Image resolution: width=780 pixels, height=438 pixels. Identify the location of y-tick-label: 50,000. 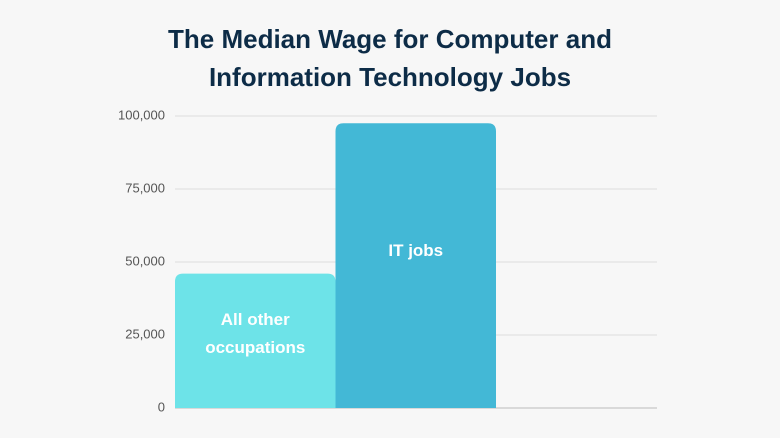
(145, 260).